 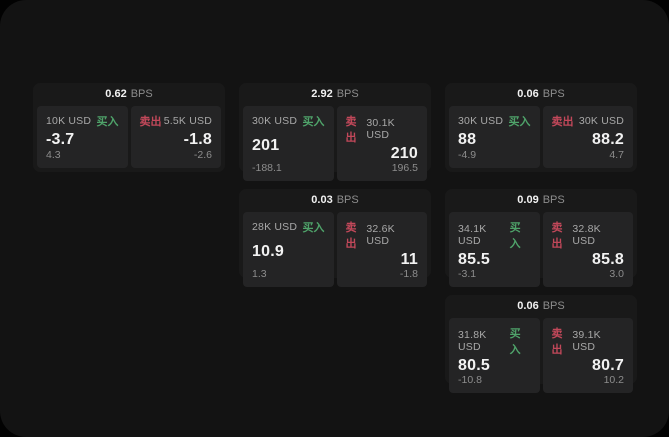 I want to click on sell-delta: 4.7, so click(x=616, y=155).